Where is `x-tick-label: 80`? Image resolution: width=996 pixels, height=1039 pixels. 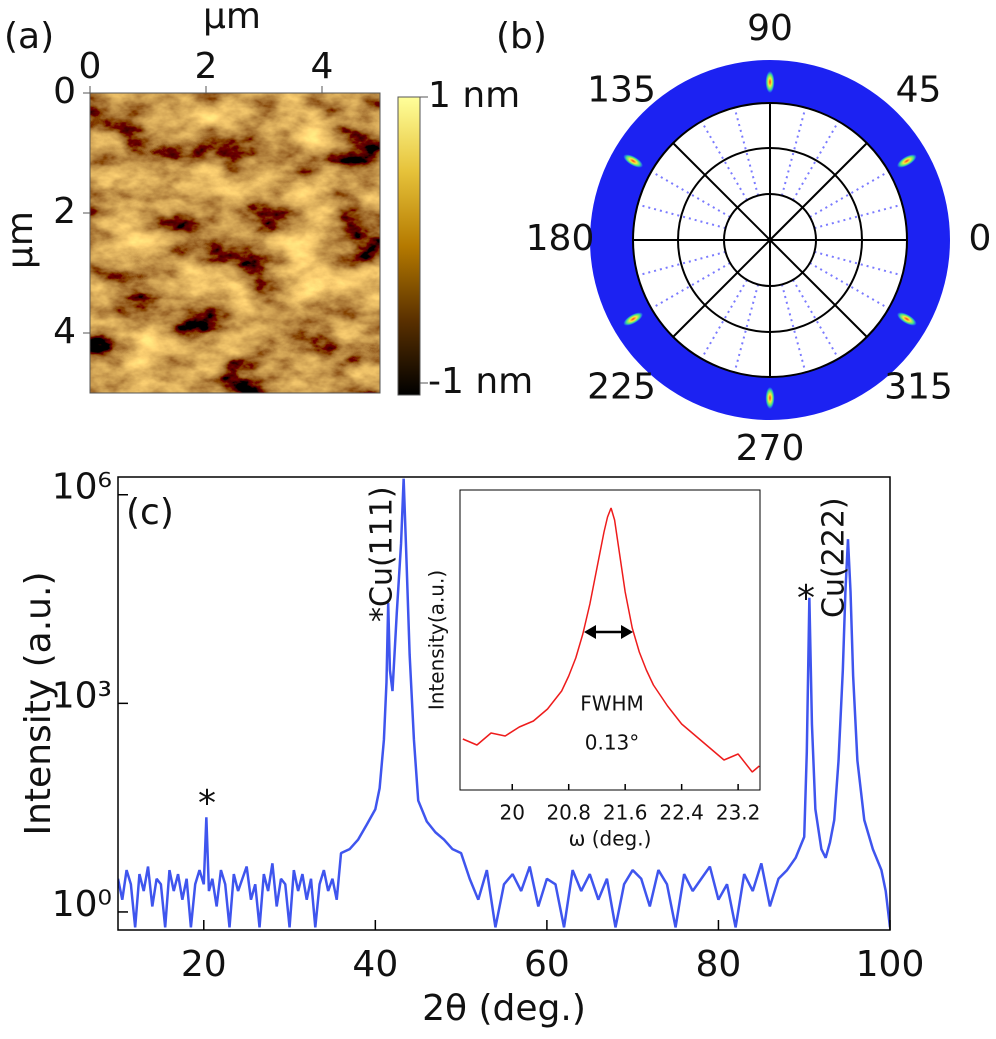 x-tick-label: 80 is located at coordinates (719, 964).